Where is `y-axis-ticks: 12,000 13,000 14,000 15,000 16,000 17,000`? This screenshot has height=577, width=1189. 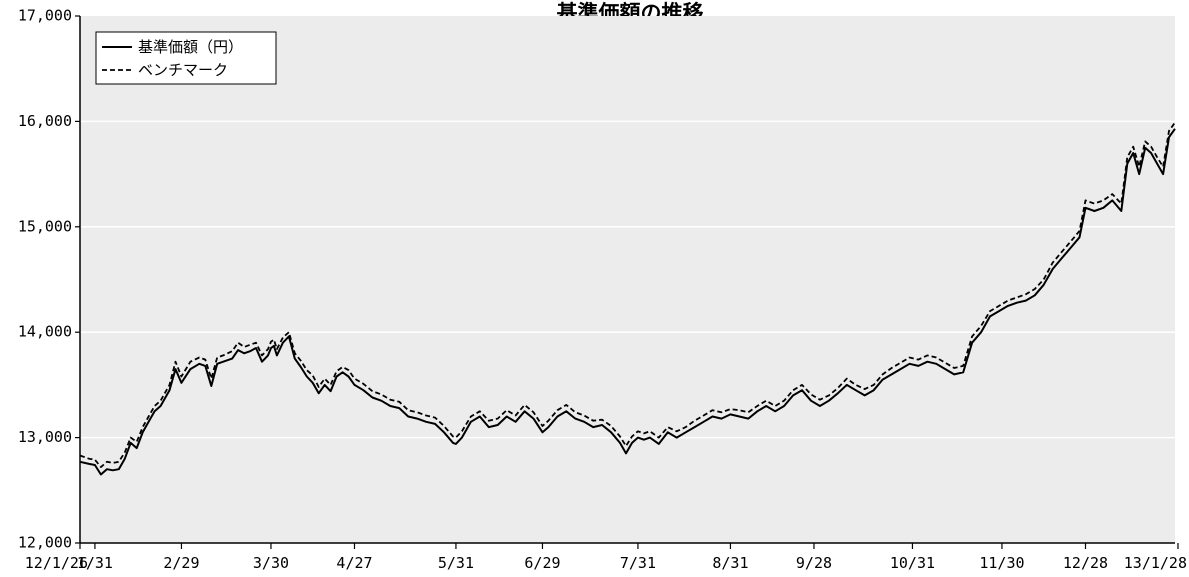 y-axis-ticks: 12,000 13,000 14,000 15,000 16,000 17,000 is located at coordinates (49, 279).